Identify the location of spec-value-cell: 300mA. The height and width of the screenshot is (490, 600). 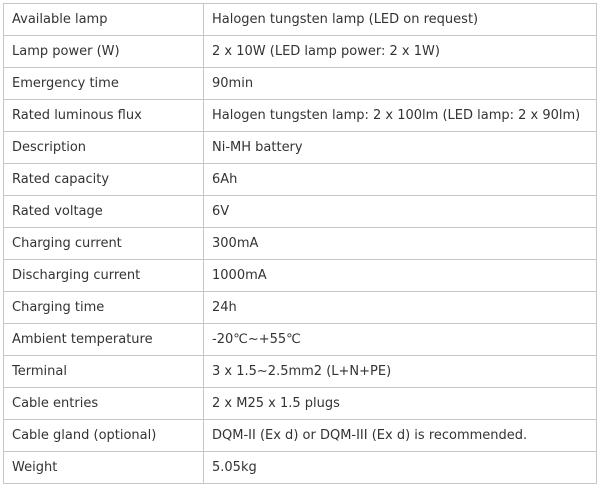
(400, 243).